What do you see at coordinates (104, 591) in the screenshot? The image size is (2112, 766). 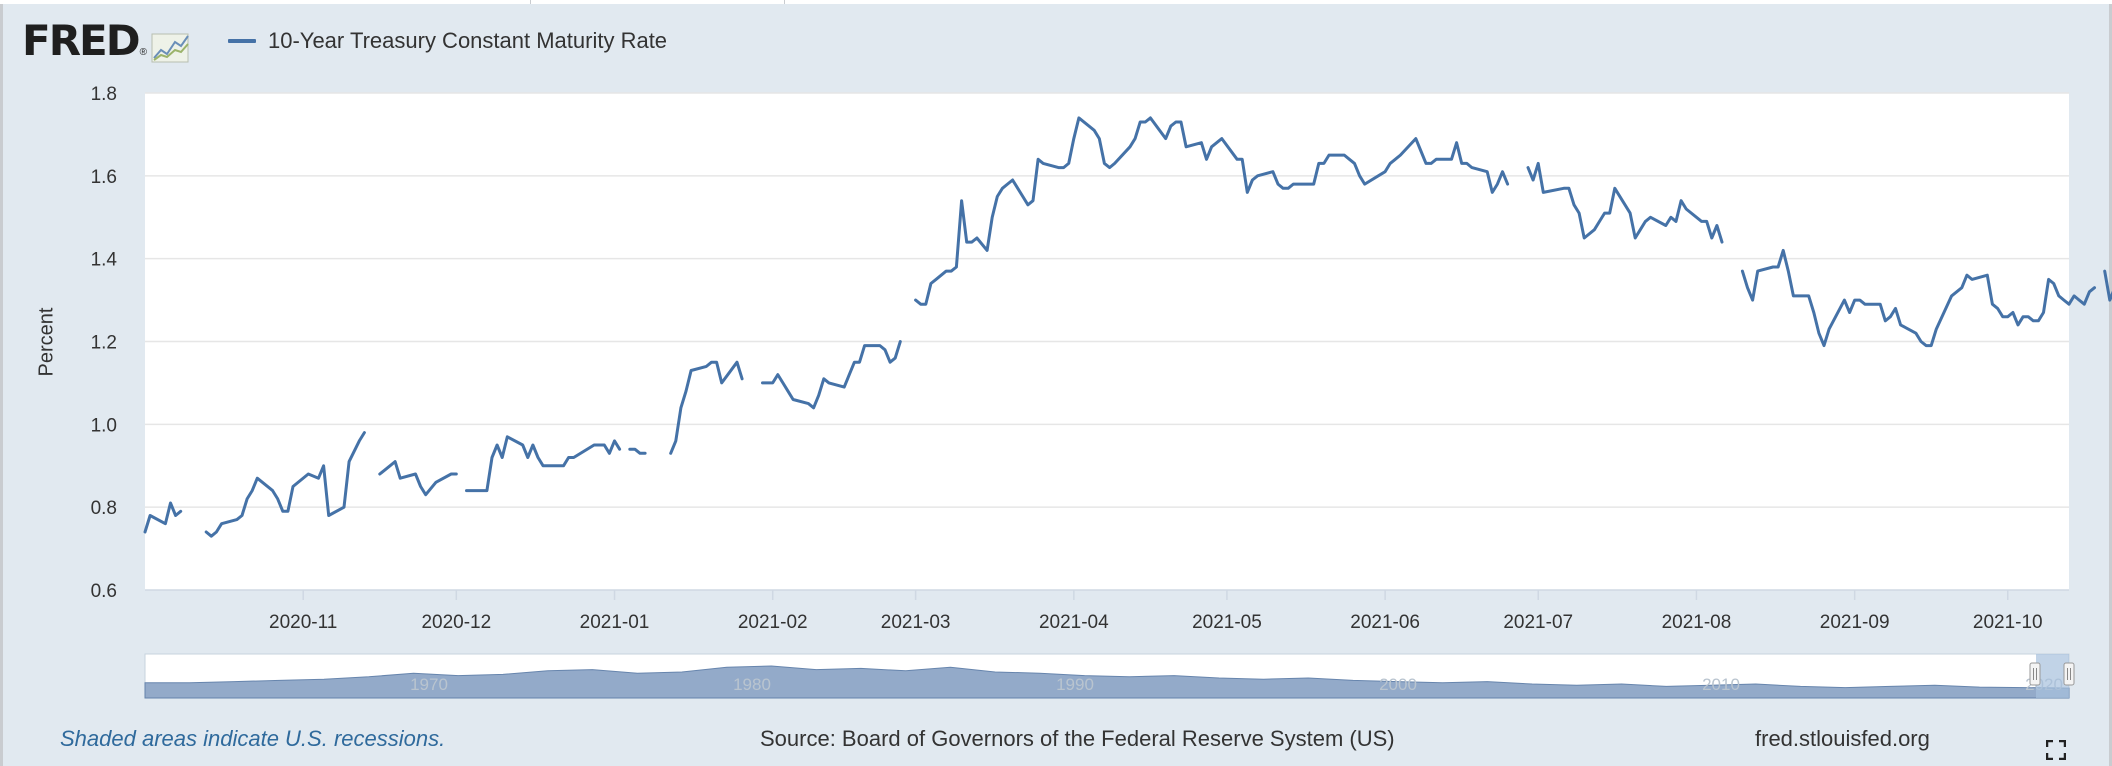 I see `y-tick-label: 0.6` at bounding box center [104, 591].